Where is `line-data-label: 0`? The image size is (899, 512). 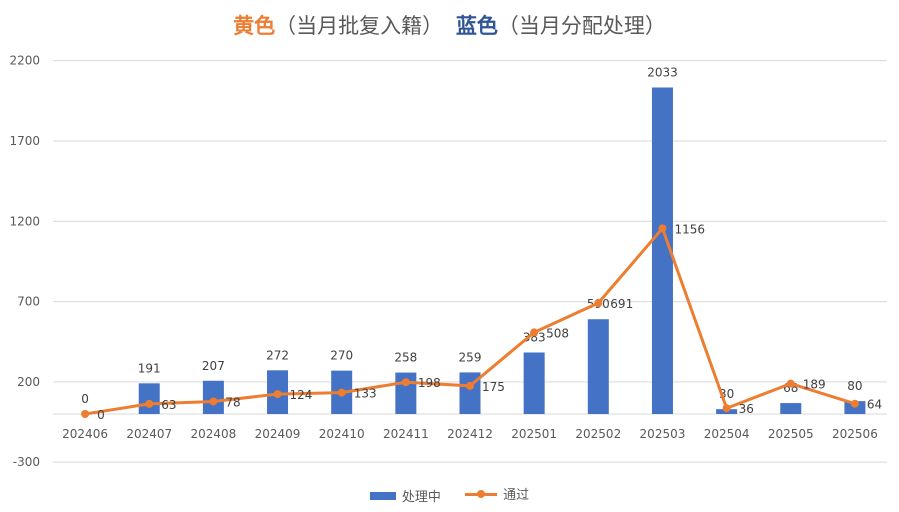 line-data-label: 0 is located at coordinates (101, 415).